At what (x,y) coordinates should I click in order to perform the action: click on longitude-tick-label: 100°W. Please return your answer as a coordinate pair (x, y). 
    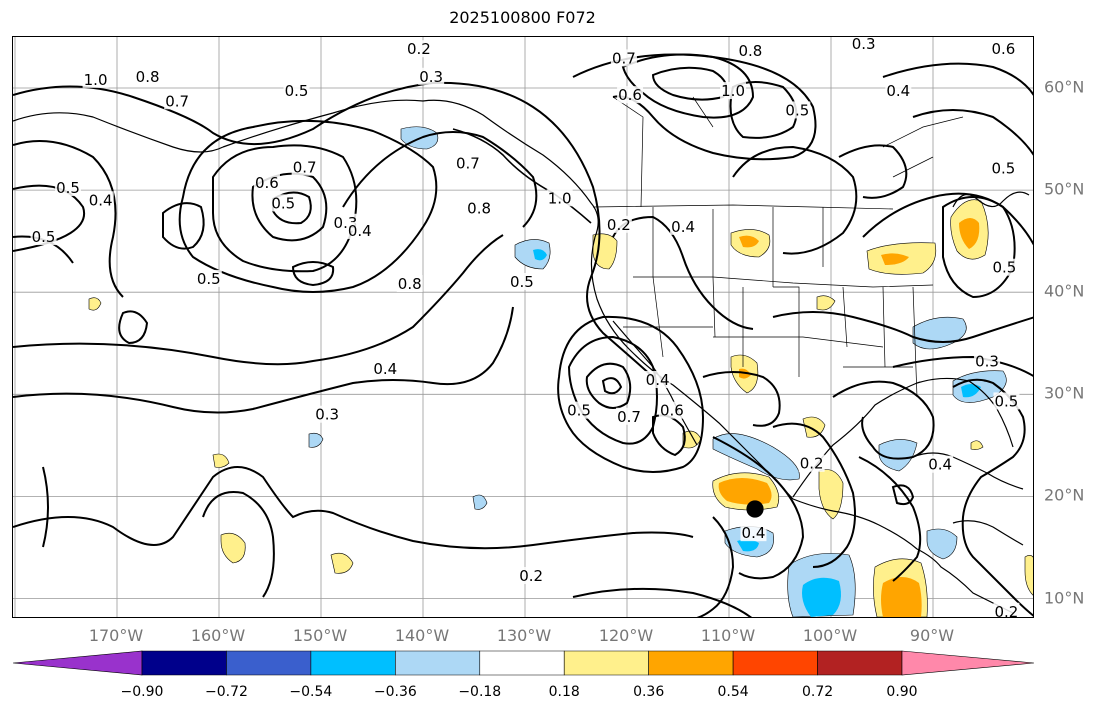
    Looking at the image, I should click on (830, 635).